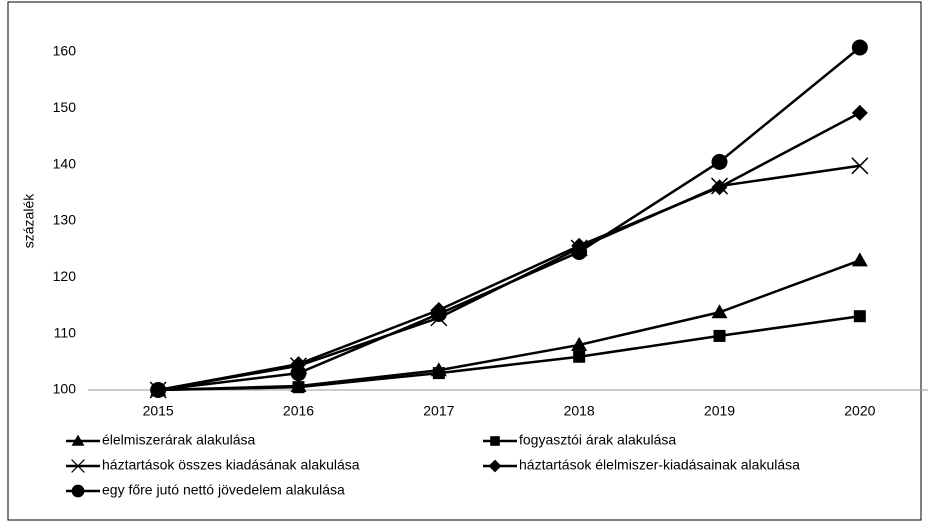 This screenshot has height=526, width=929. I want to click on y-tick-label: 110, so click(65, 332).